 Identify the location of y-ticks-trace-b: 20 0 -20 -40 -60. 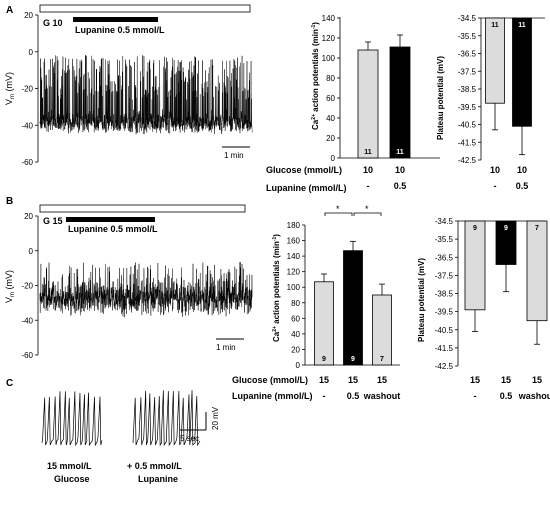
(29, 286).